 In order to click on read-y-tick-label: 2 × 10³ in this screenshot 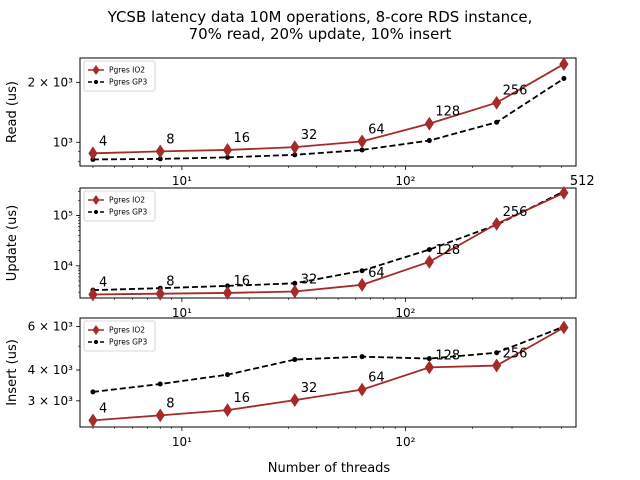, I will do `click(51, 82)`.